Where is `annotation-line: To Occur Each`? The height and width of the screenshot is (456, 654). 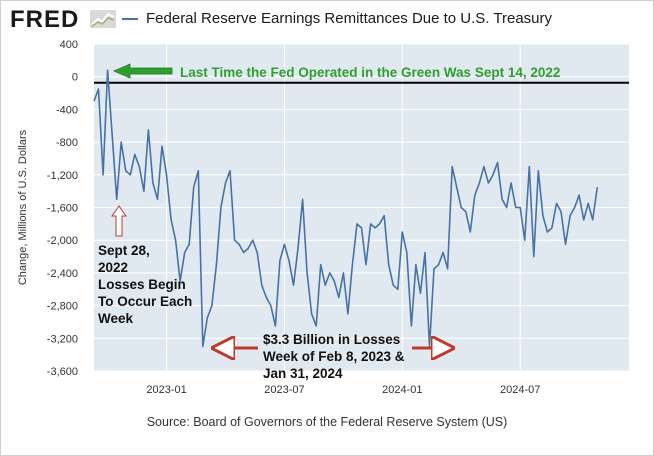 annotation-line: To Occur Each is located at coordinates (145, 301).